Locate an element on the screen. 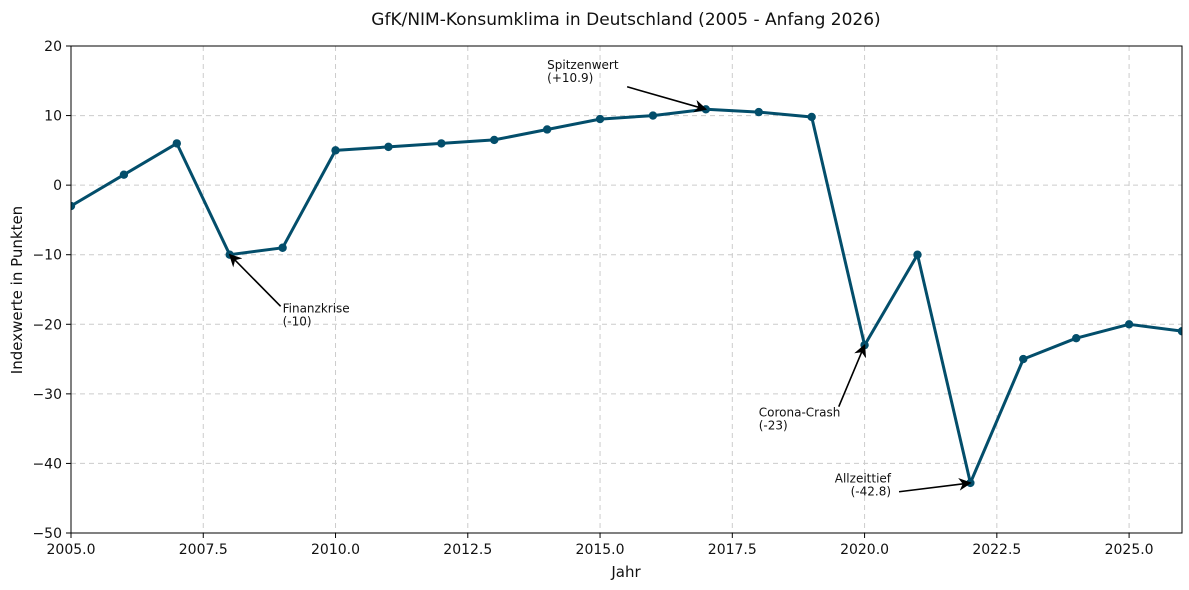 This screenshot has width=1189, height=590. annotation-label: Corona-Crash is located at coordinates (800, 413).